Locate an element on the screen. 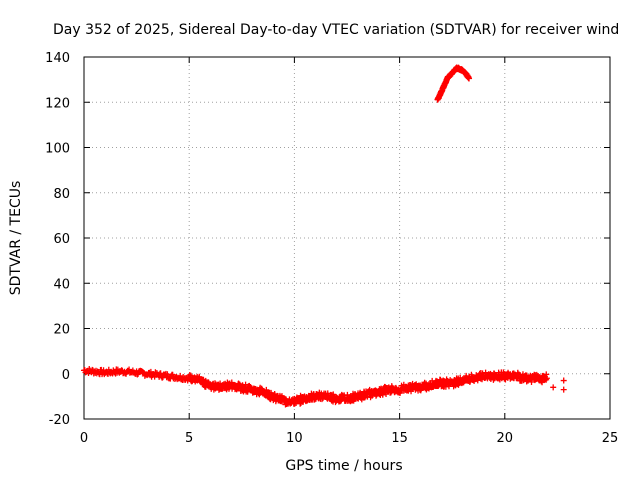 This screenshot has height=480, width=640. x-tick-label: 10 is located at coordinates (294, 438).